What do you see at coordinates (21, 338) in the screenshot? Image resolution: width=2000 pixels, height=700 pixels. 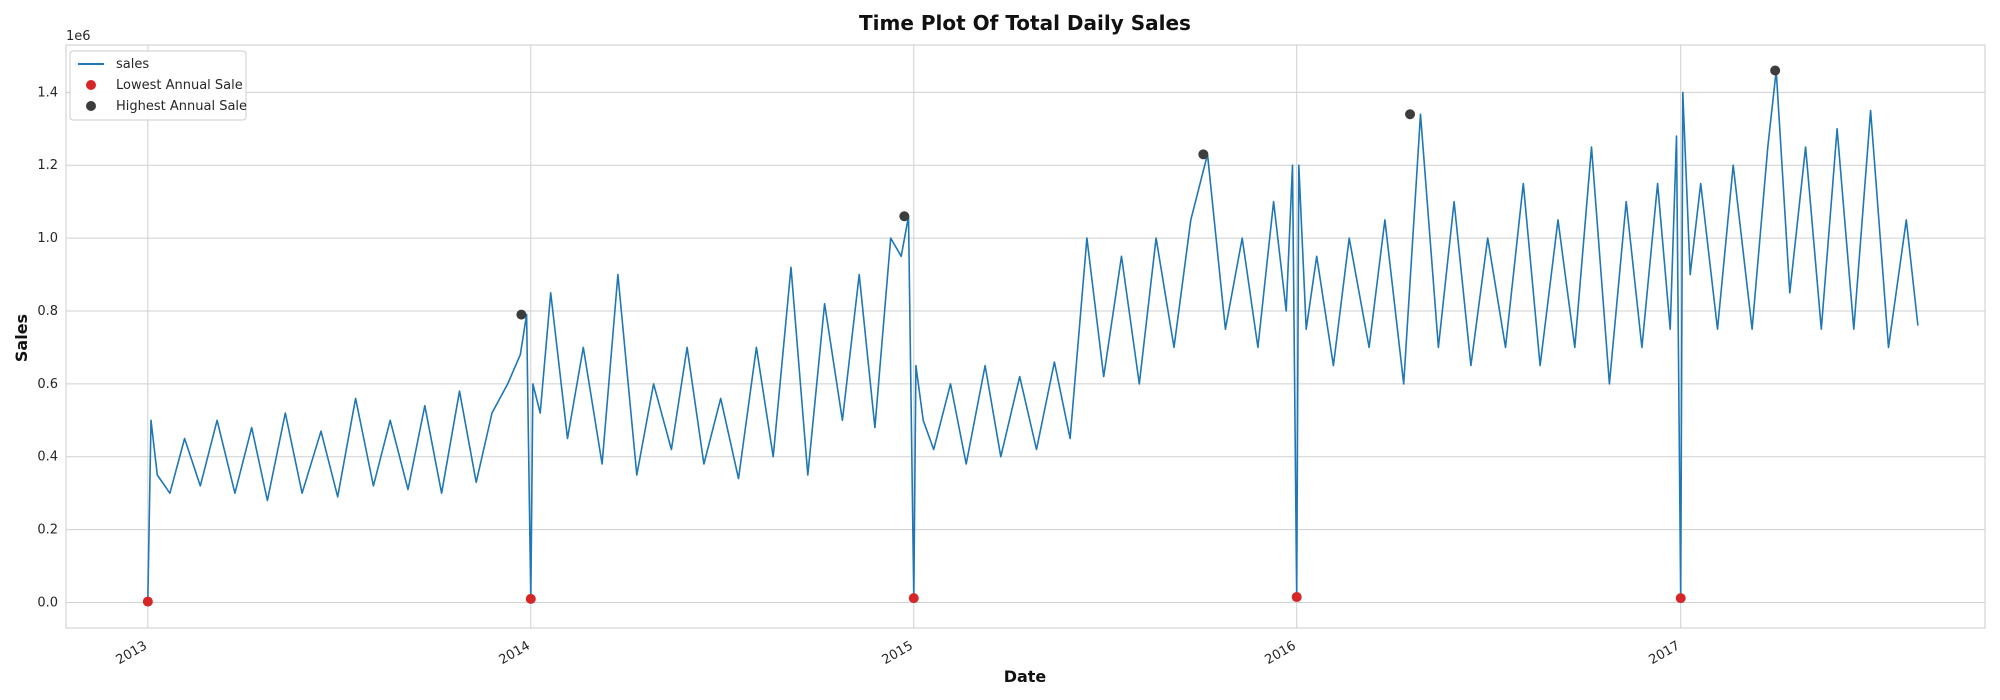 I see `y-axis-title: Sales` at bounding box center [21, 338].